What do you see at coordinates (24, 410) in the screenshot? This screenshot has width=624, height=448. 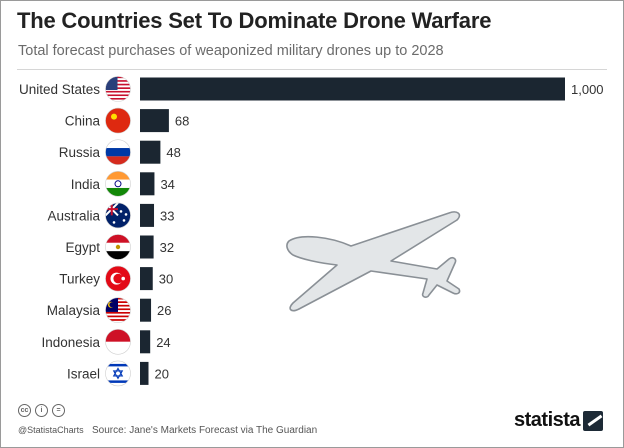 I see `cc-icon: cc` at bounding box center [24, 410].